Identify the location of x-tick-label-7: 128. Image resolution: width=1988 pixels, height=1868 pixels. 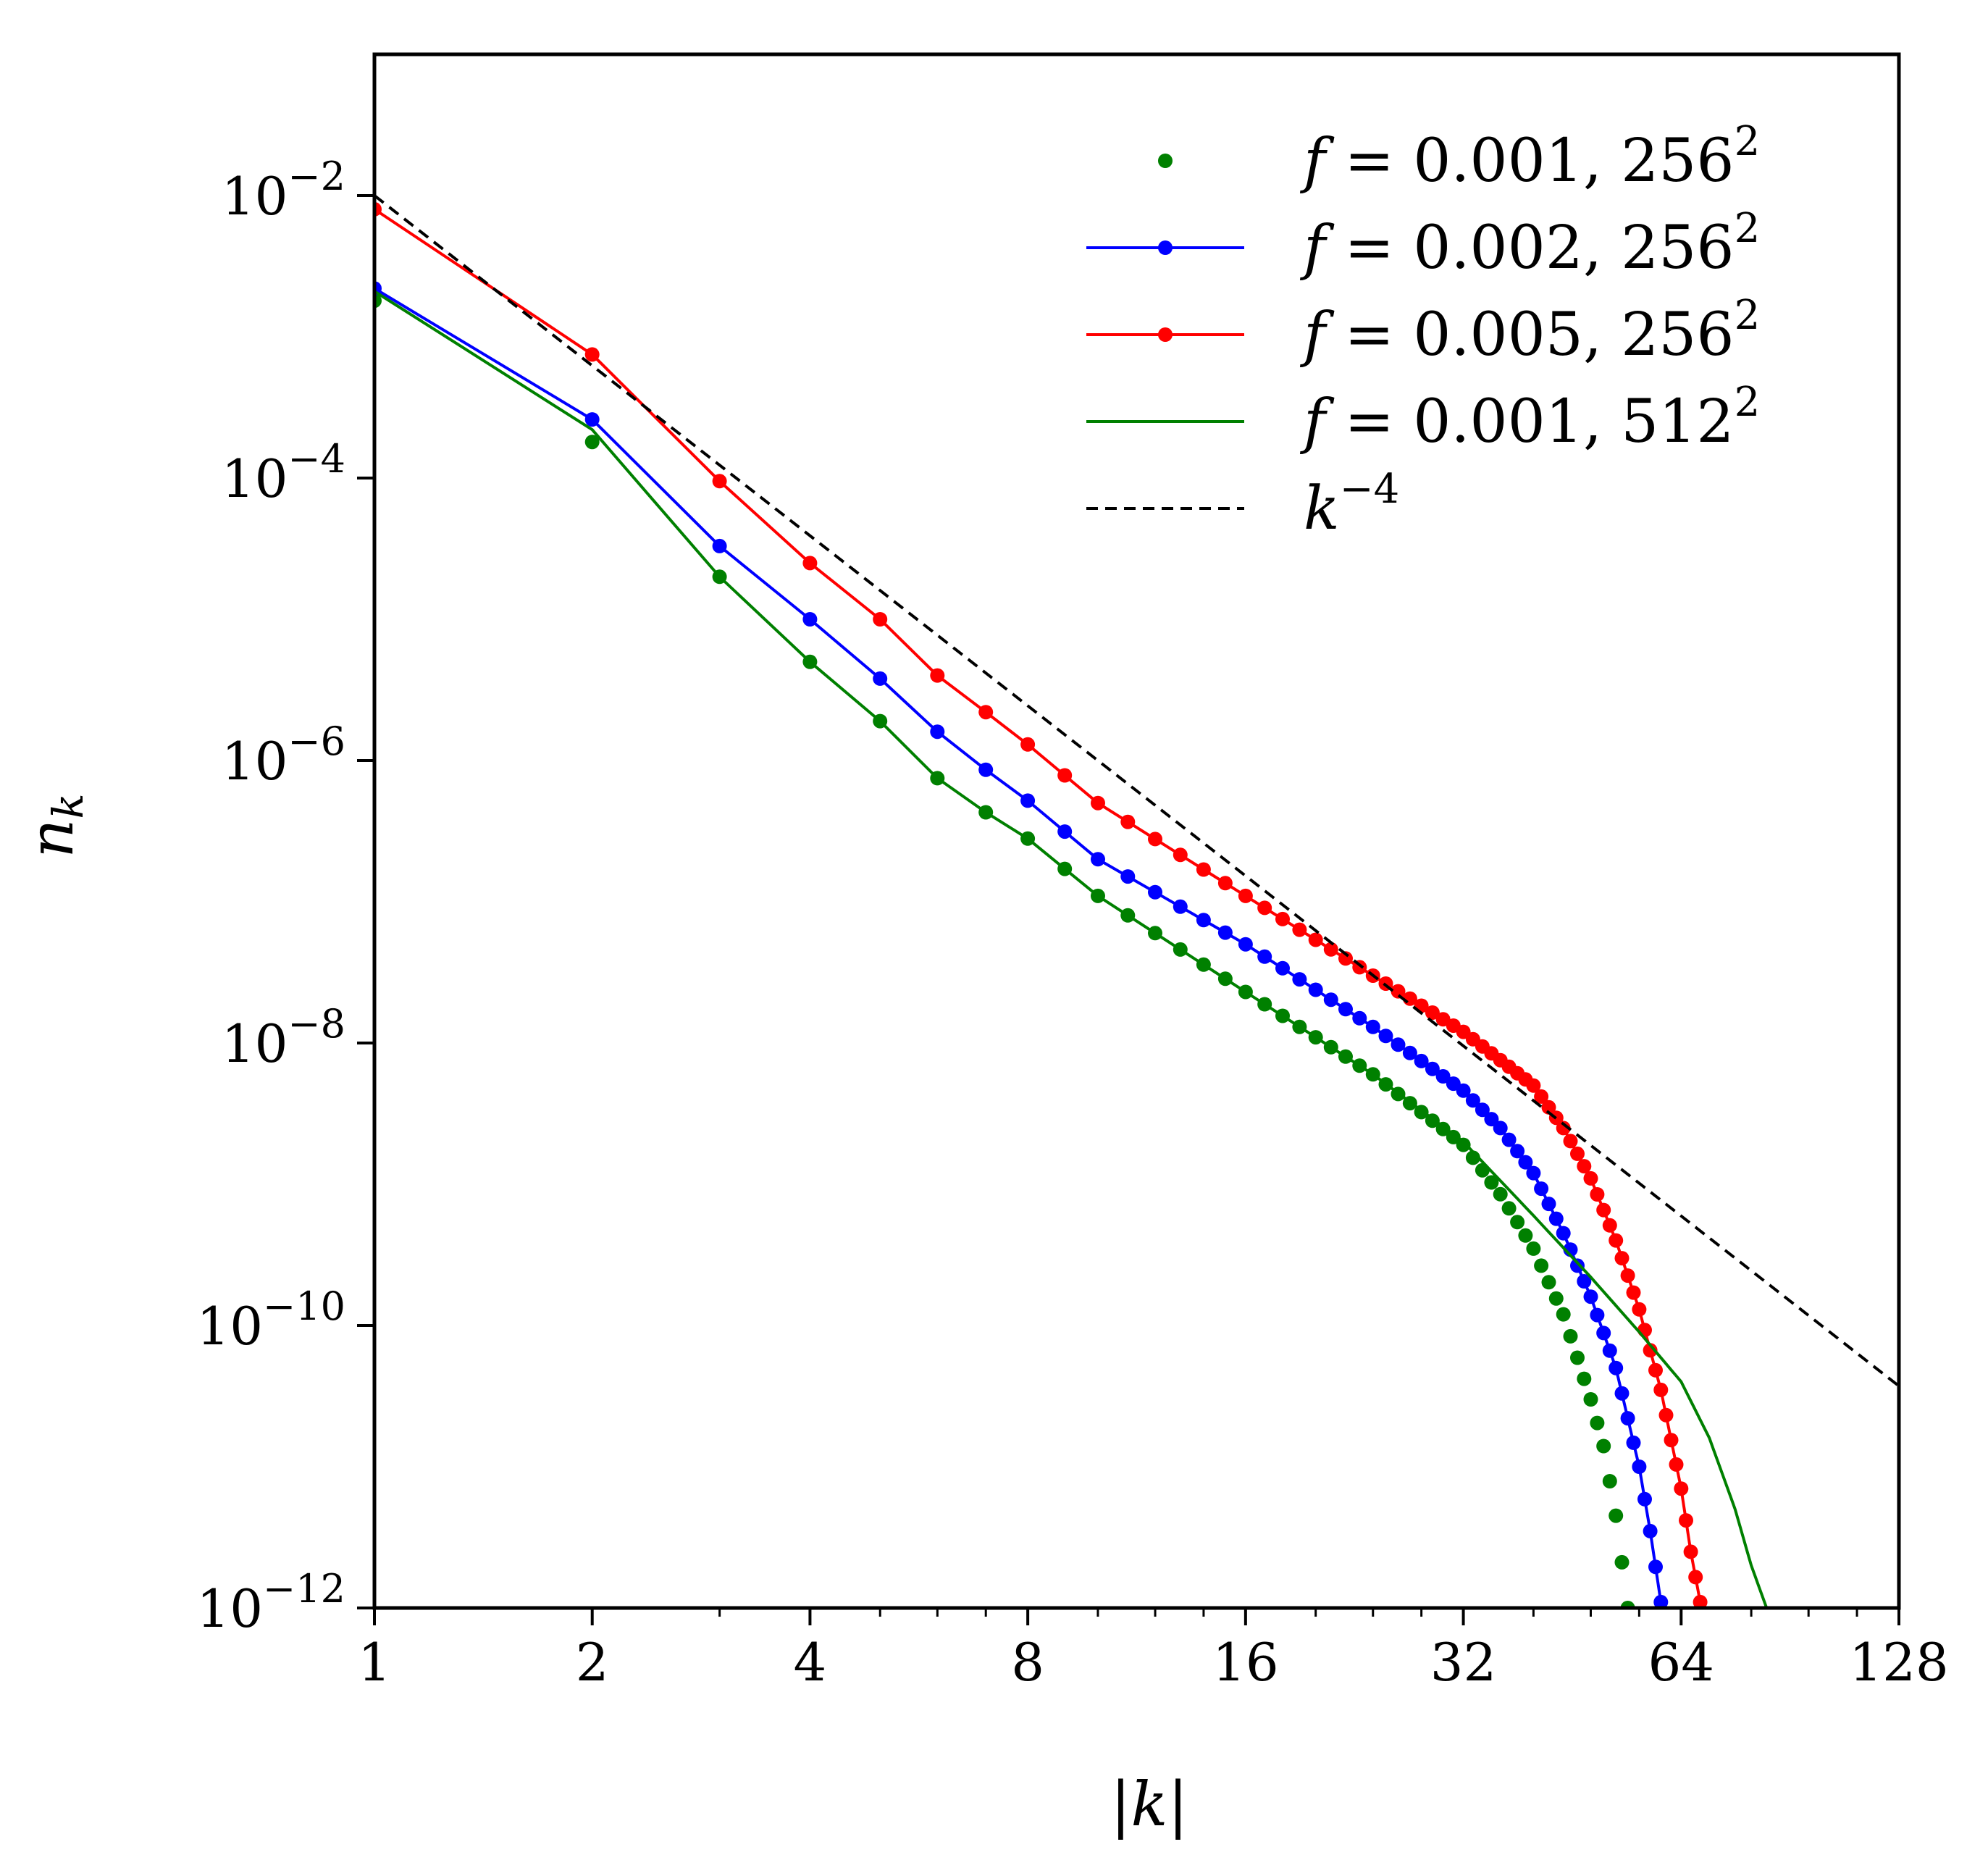
(1898, 1663).